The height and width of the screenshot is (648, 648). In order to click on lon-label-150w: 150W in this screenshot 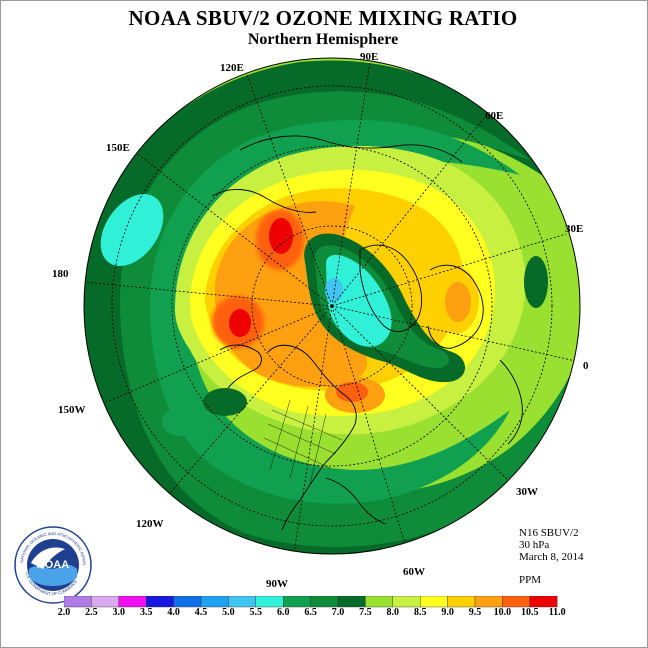, I will do `click(72, 410)`.